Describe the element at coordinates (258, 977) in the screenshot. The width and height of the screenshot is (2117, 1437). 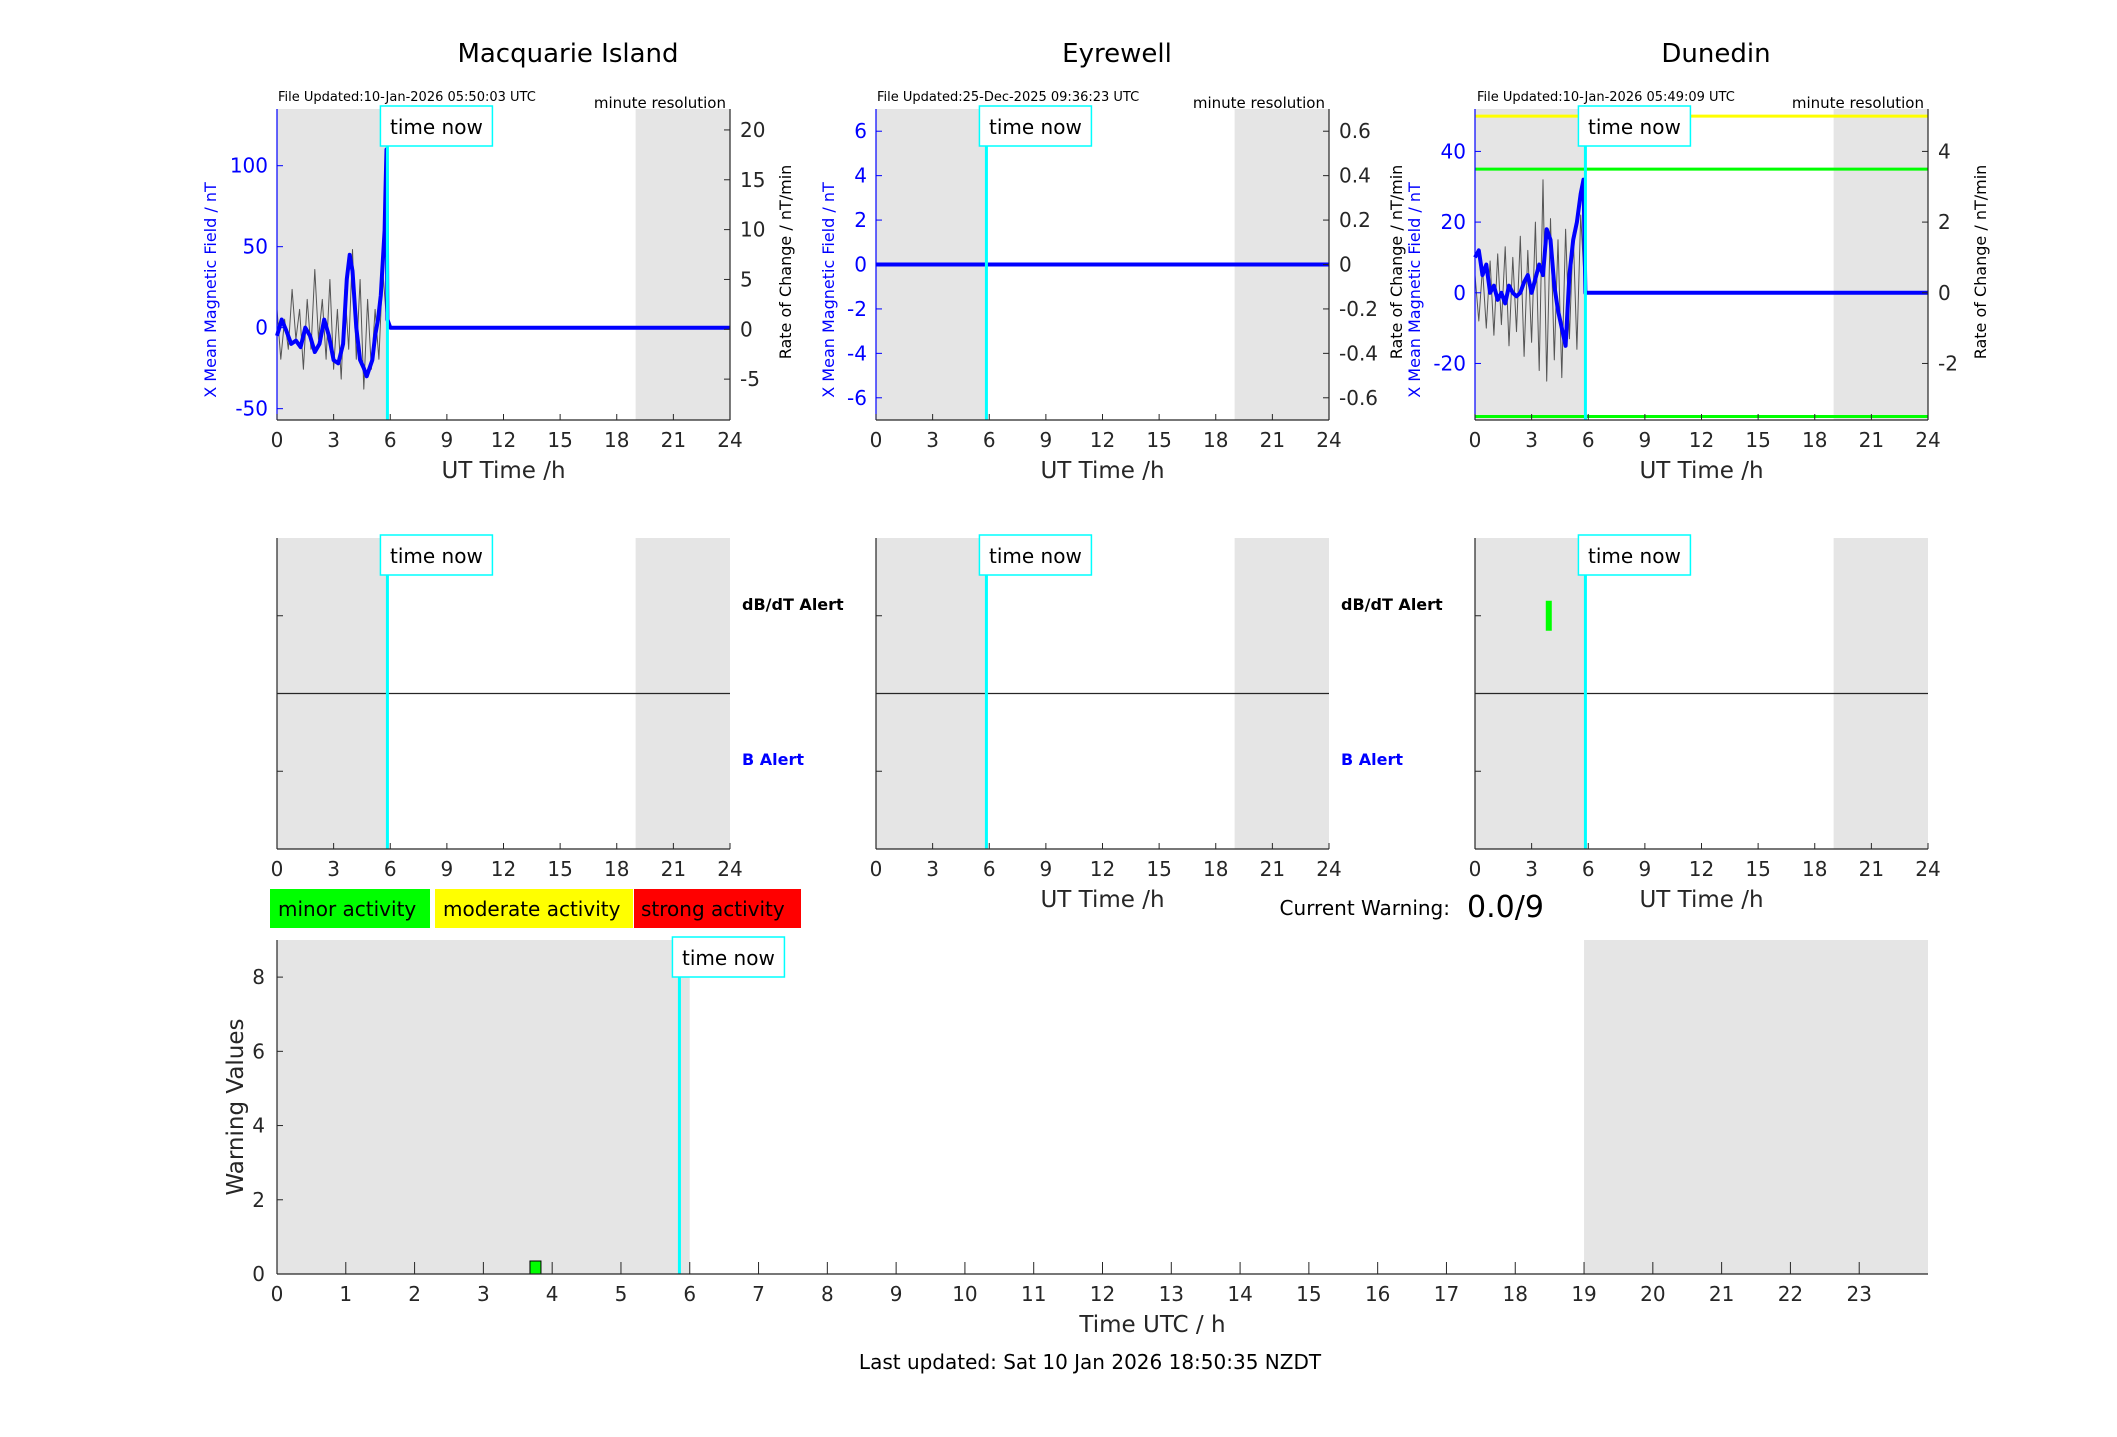
I see `left-y-tick-label: 8` at that location.